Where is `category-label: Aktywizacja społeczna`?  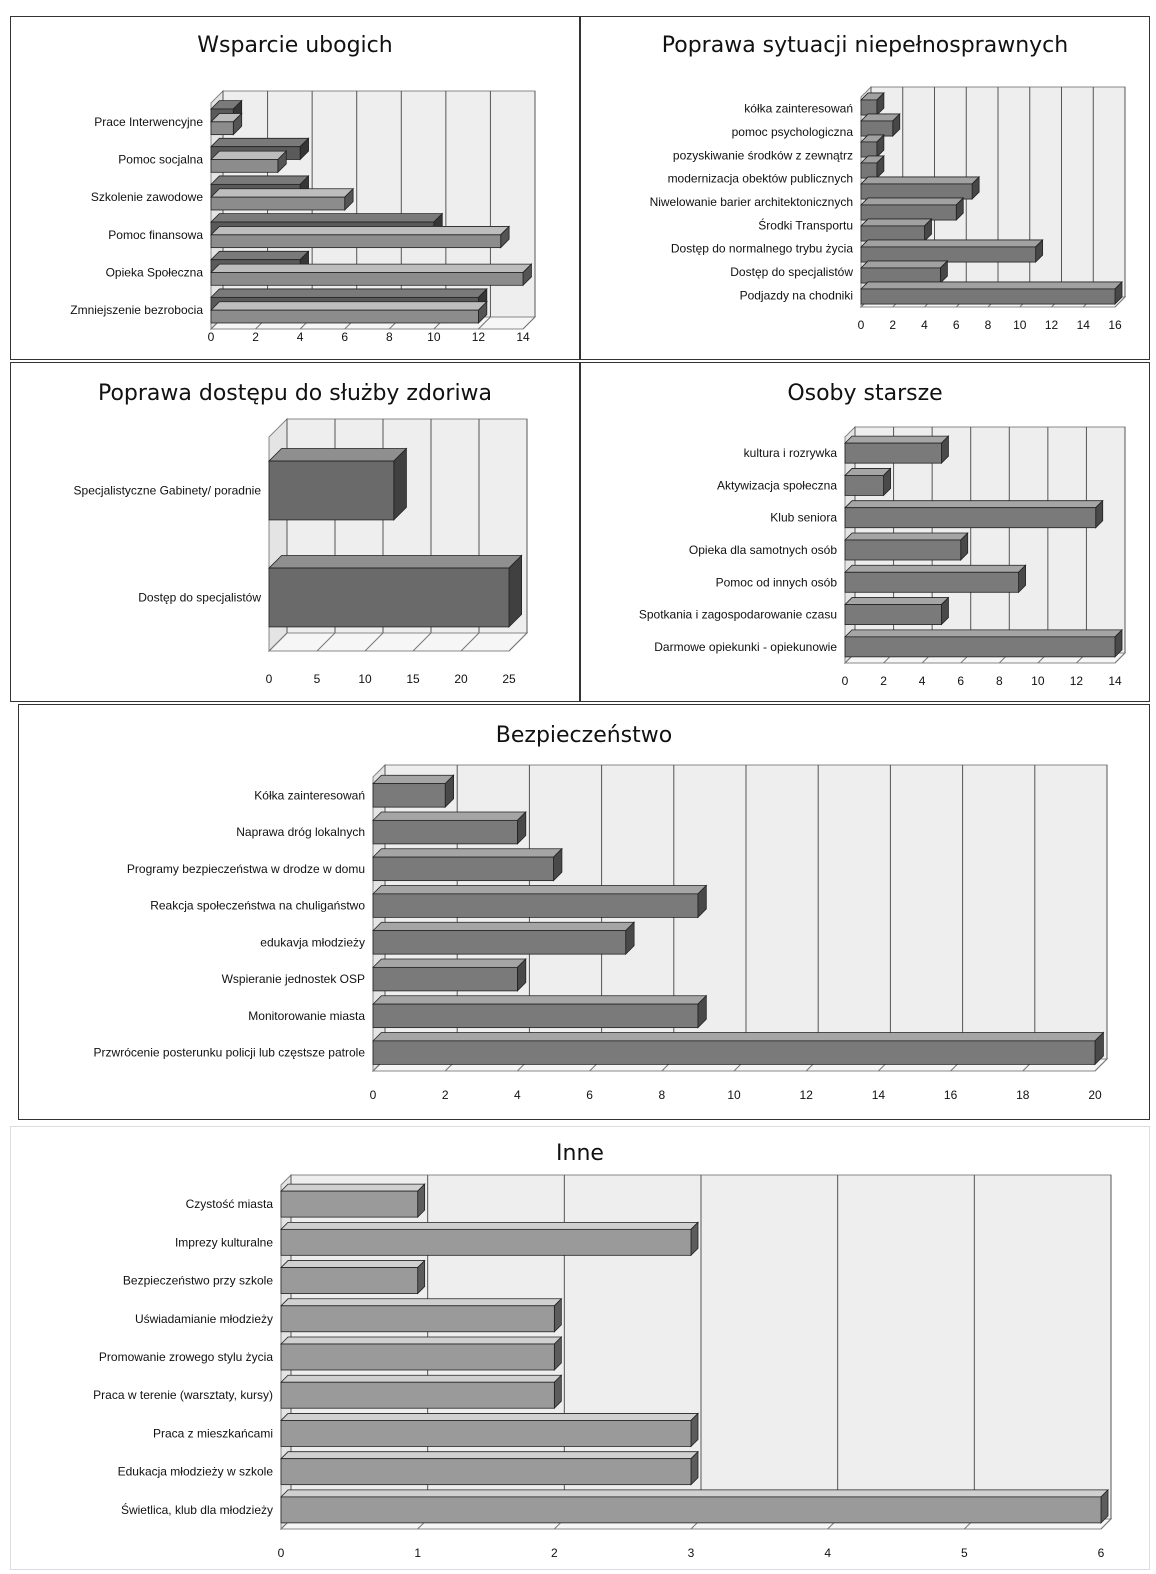
category-label: Aktywizacja społeczna is located at coordinates (777, 485).